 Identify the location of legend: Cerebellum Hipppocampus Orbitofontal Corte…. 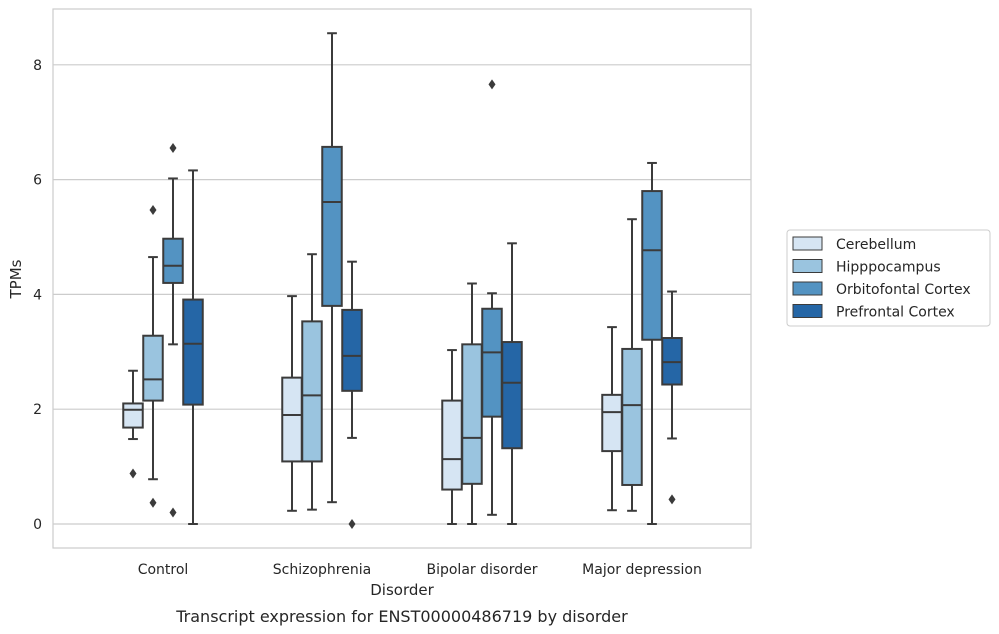
(888, 278).